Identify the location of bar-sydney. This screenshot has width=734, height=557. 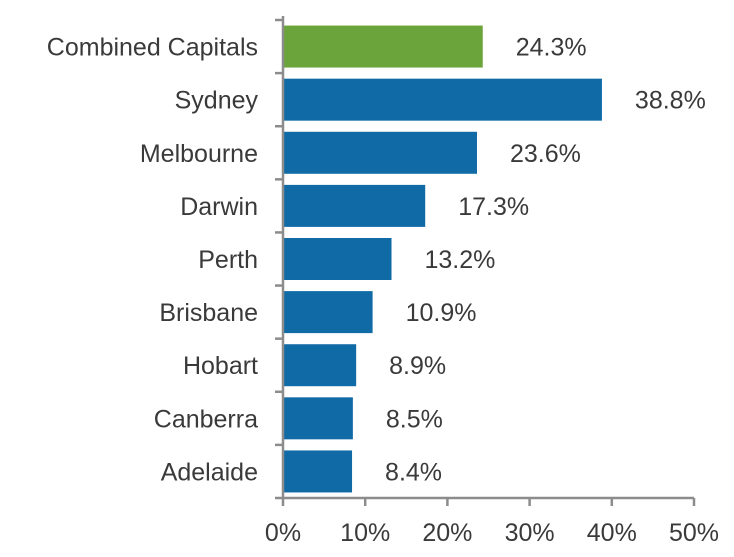
(442, 99).